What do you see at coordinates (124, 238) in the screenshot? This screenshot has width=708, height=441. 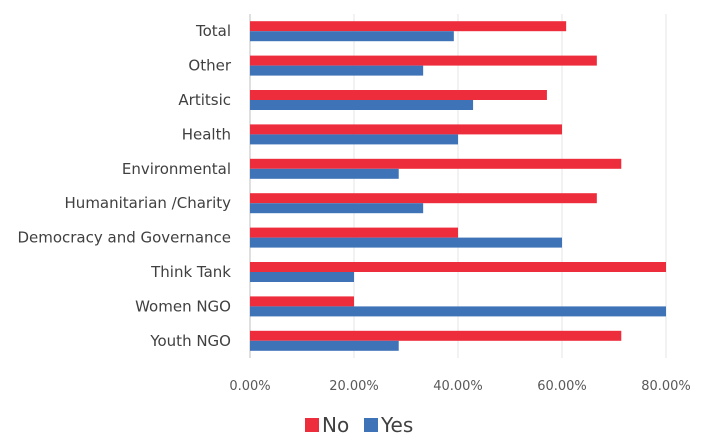 I see `category-label: Democracy and Governance` at bounding box center [124, 238].